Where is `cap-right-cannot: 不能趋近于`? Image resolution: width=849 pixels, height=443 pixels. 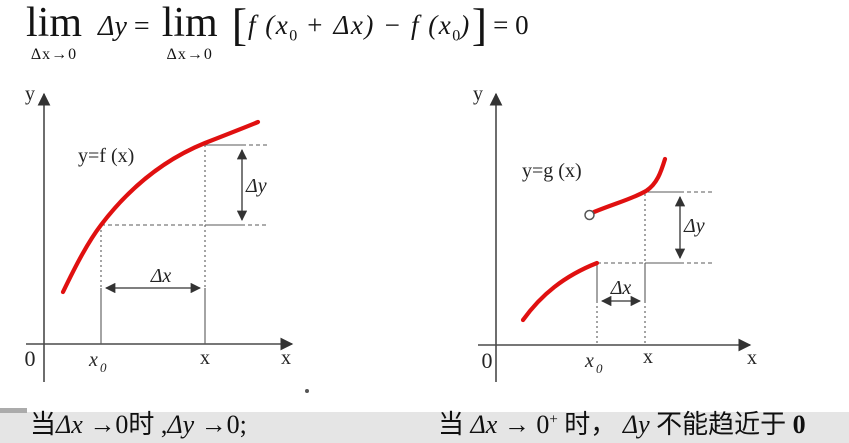
cap-right-cannot: 不能趋近于 is located at coordinates (721, 424).